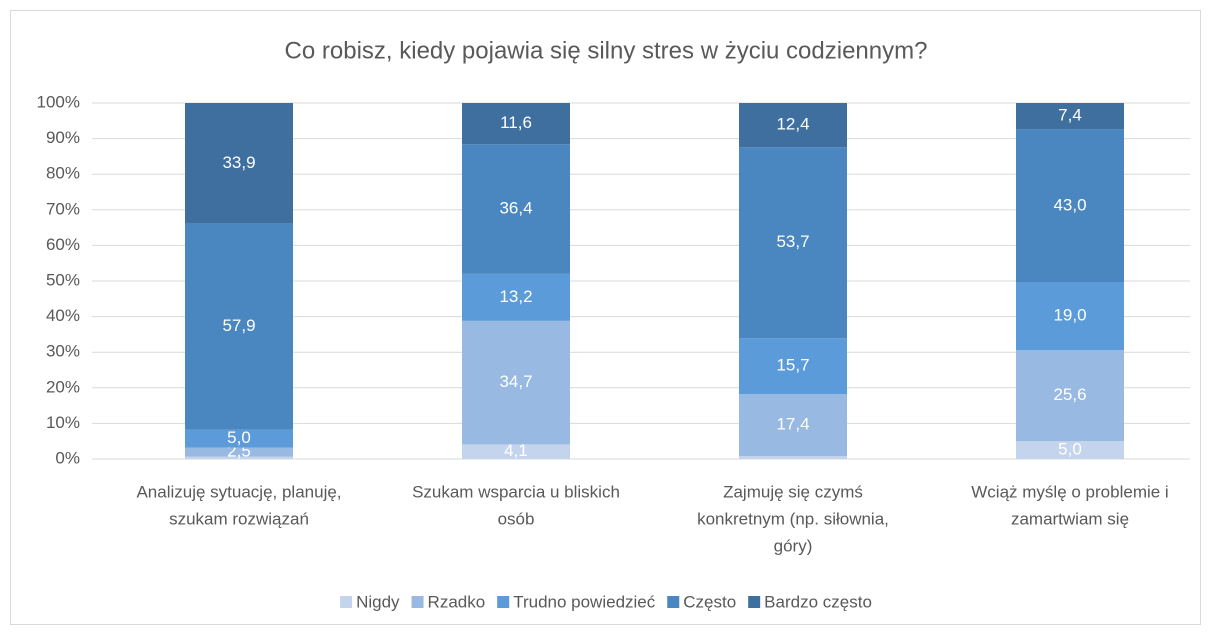 This screenshot has height=637, width=1212. Describe the element at coordinates (63, 173) in the screenshot. I see `y-tick-label: 80%` at that location.